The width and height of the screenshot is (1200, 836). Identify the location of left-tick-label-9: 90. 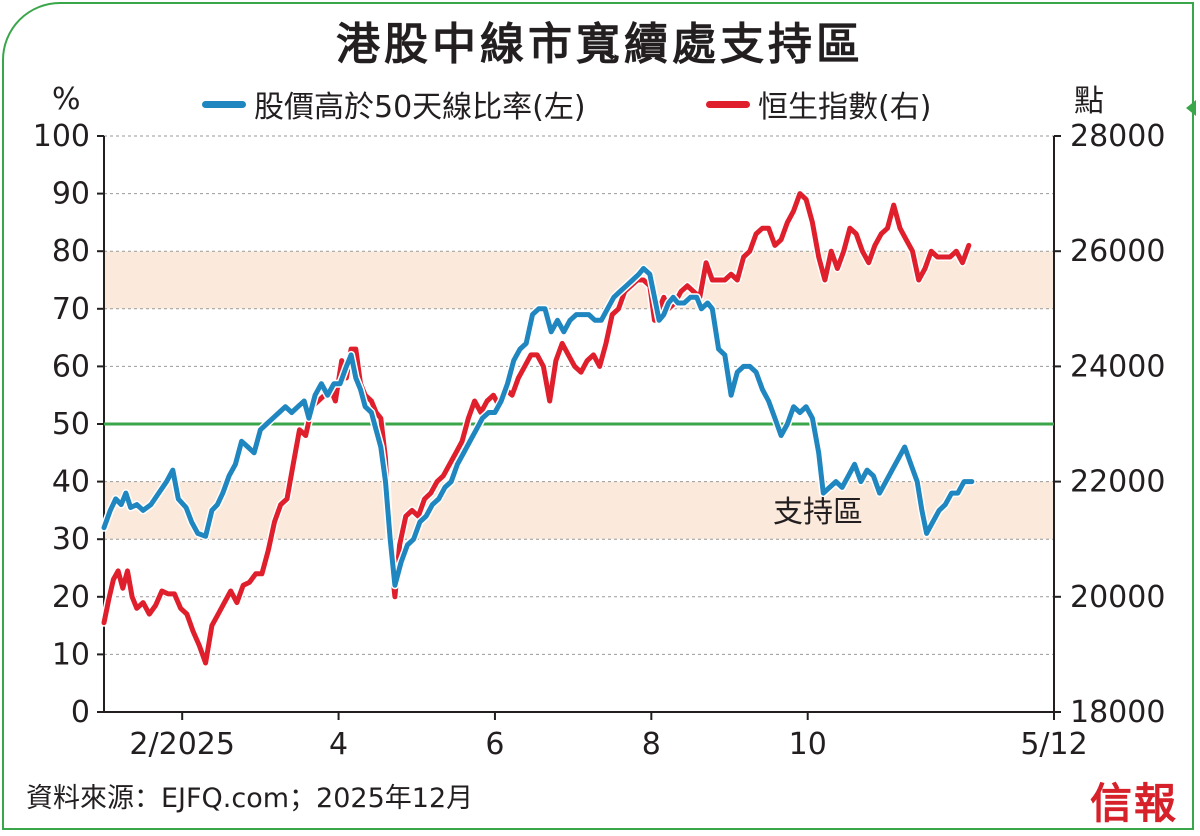
(71, 194).